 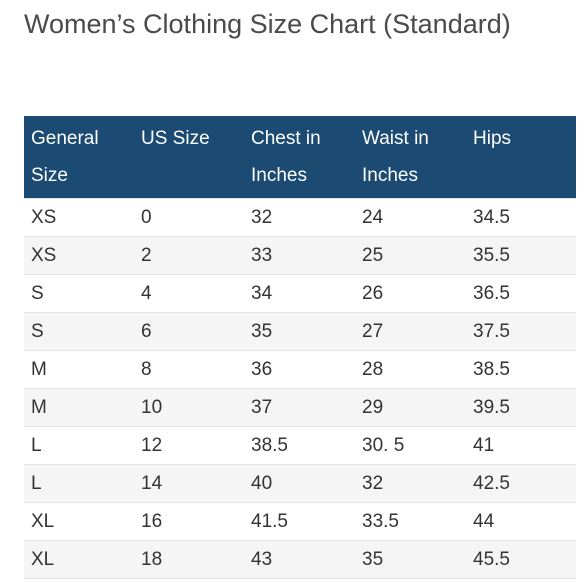 What do you see at coordinates (189, 369) in the screenshot?
I see `cell-us-size: 8` at bounding box center [189, 369].